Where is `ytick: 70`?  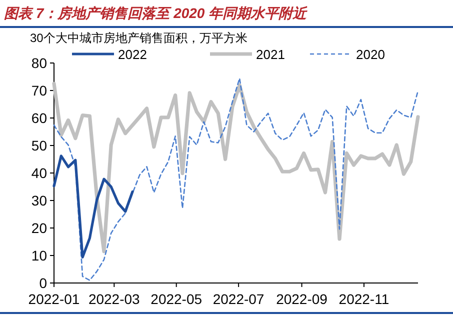 ytick: 70 is located at coordinates (39, 90).